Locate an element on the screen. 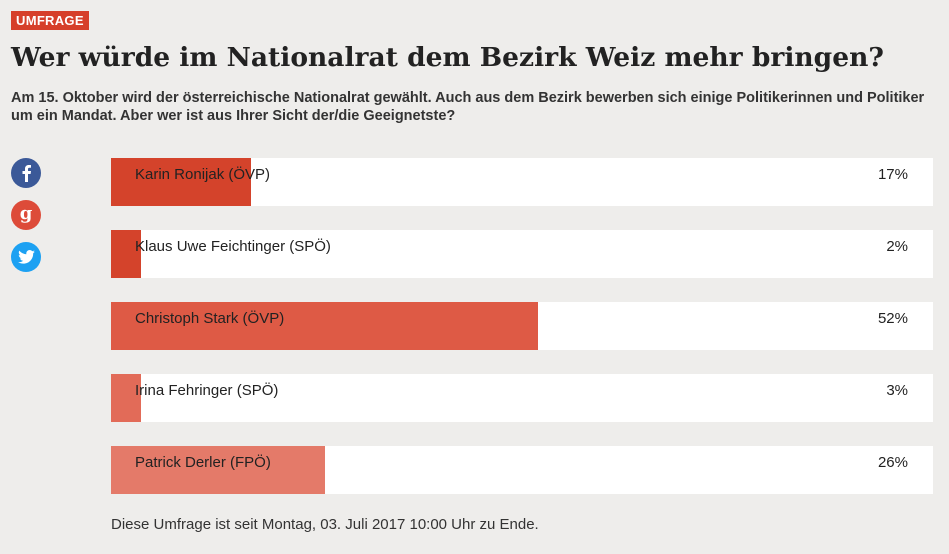  twitter-icon is located at coordinates (26, 257).